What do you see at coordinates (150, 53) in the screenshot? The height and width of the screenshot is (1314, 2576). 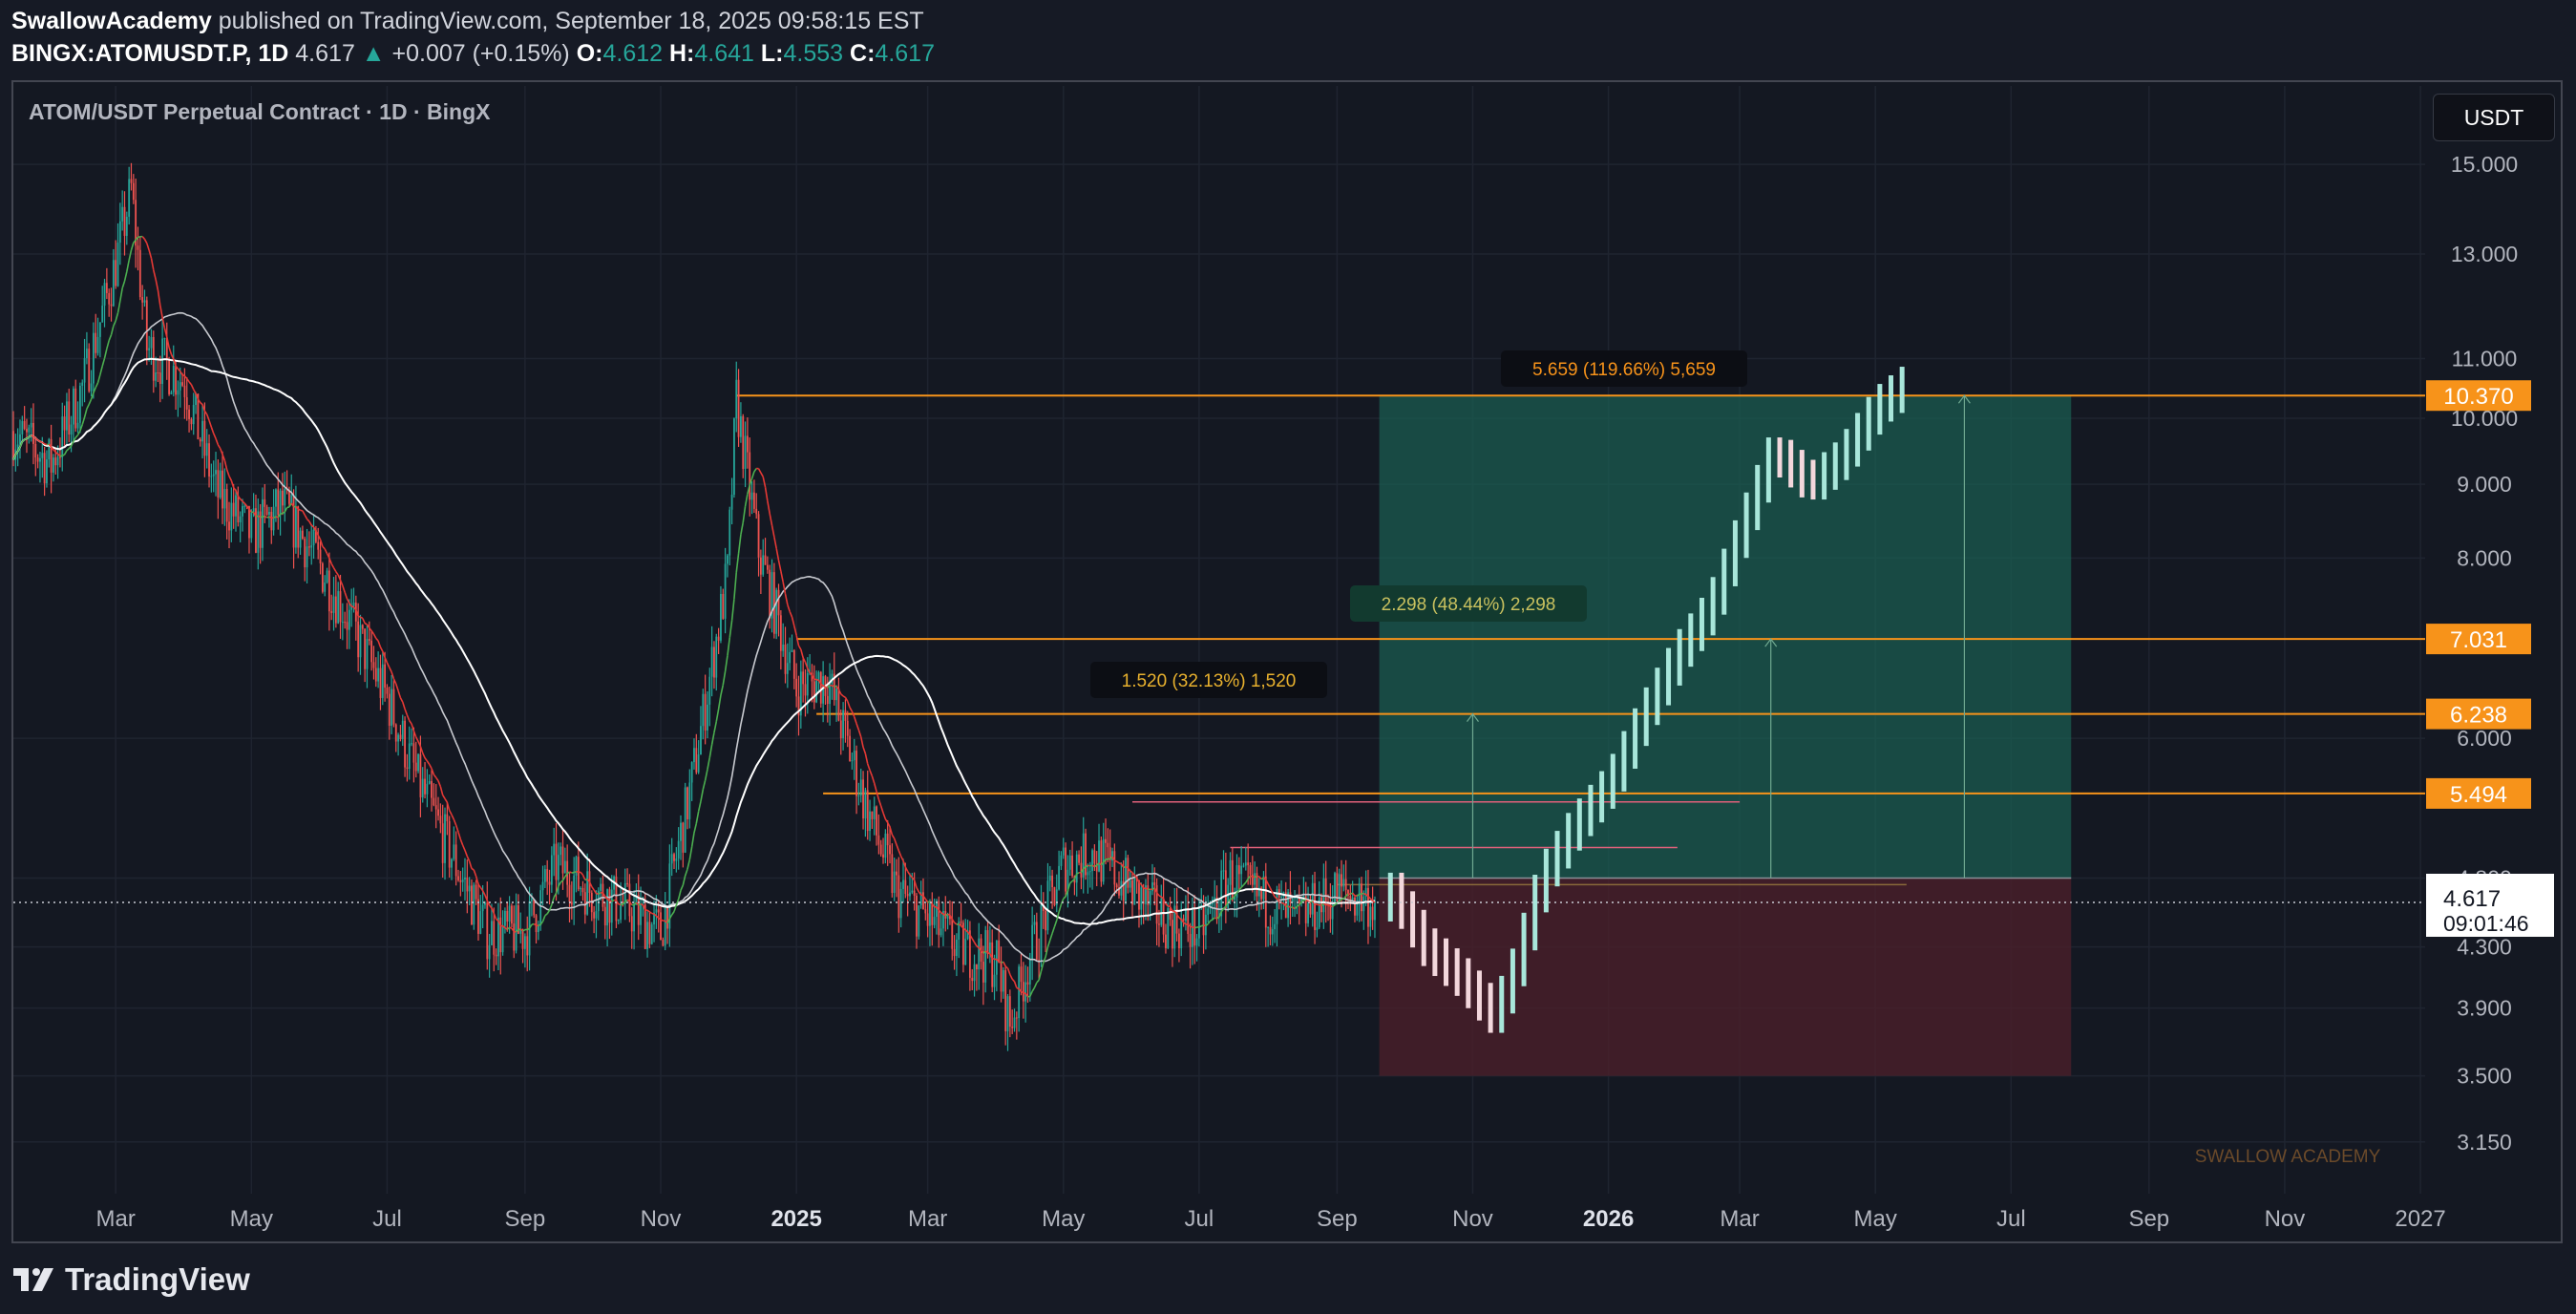 I see `symbol-label: BINGX:ATOMUSDT.P, 1D` at bounding box center [150, 53].